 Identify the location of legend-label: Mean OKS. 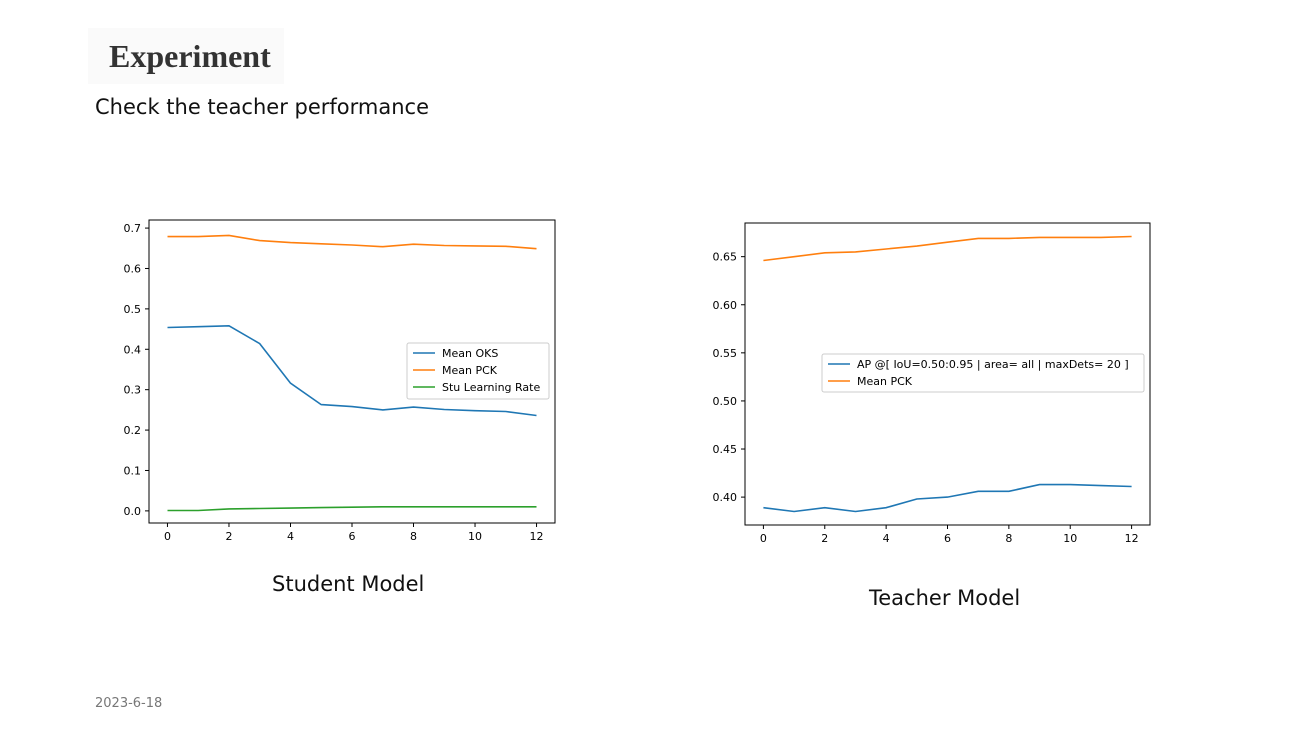
(470, 353).